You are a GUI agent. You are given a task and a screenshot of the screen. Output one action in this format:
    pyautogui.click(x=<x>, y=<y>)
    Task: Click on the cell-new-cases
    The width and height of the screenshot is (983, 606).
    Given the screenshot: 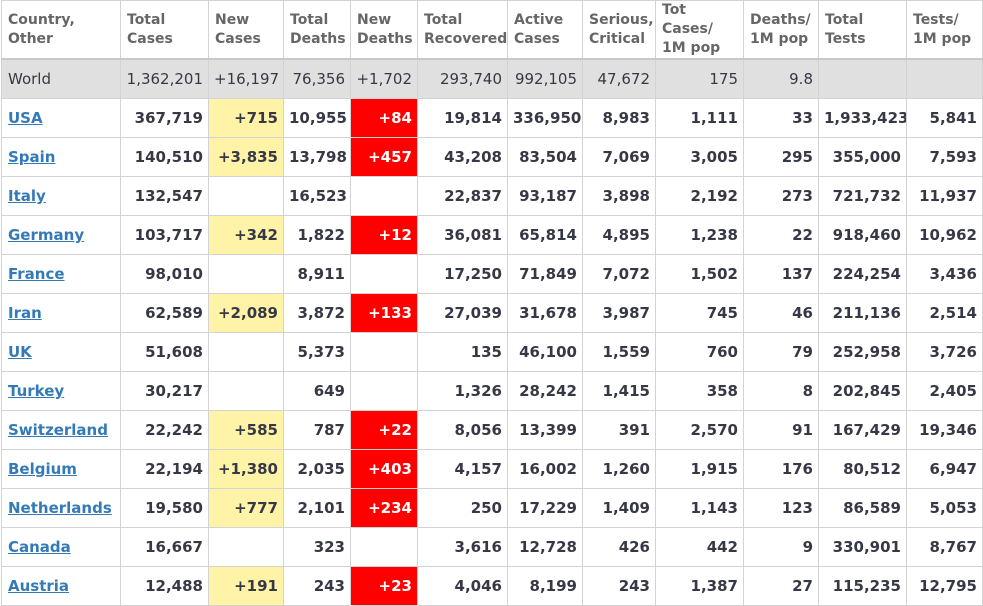 What is the action you would take?
    pyautogui.click(x=246, y=391)
    